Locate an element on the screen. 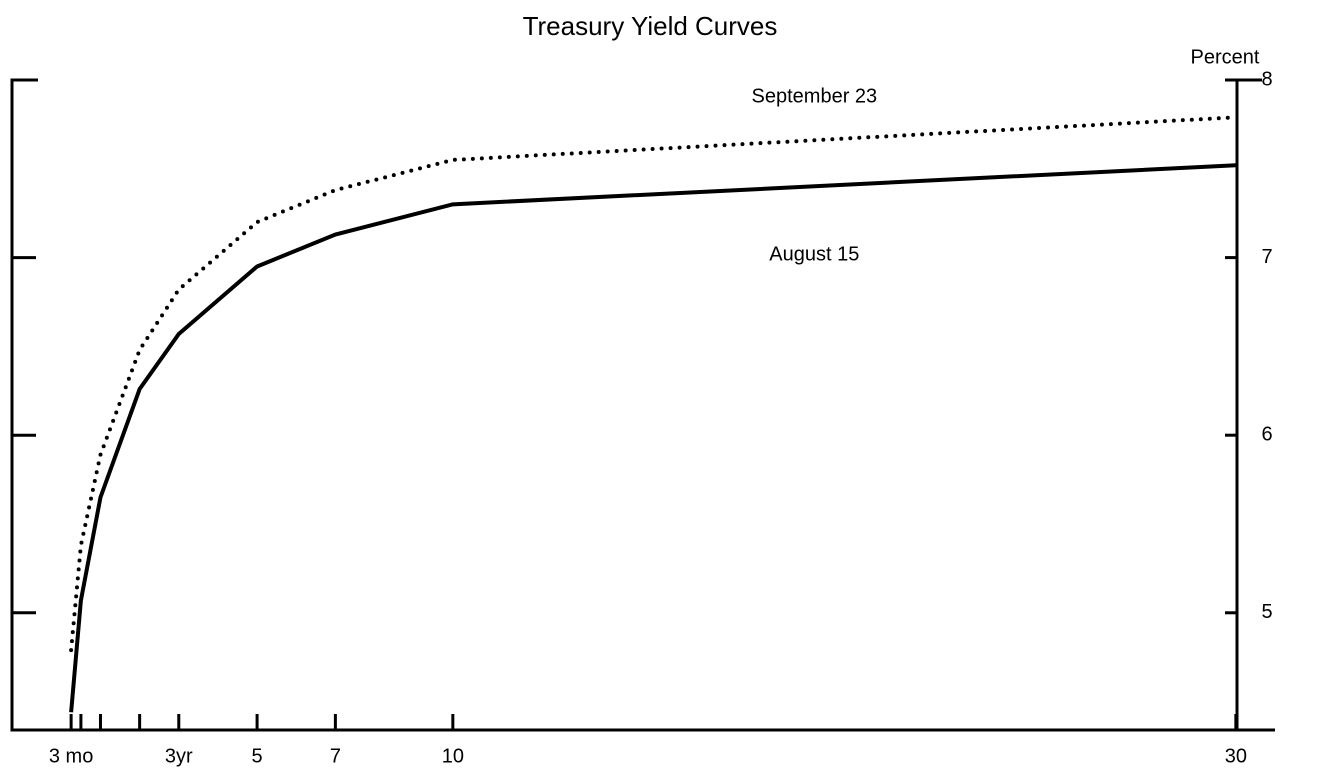 This screenshot has width=1329, height=773. x-tick-label: 3yr is located at coordinates (179, 756).